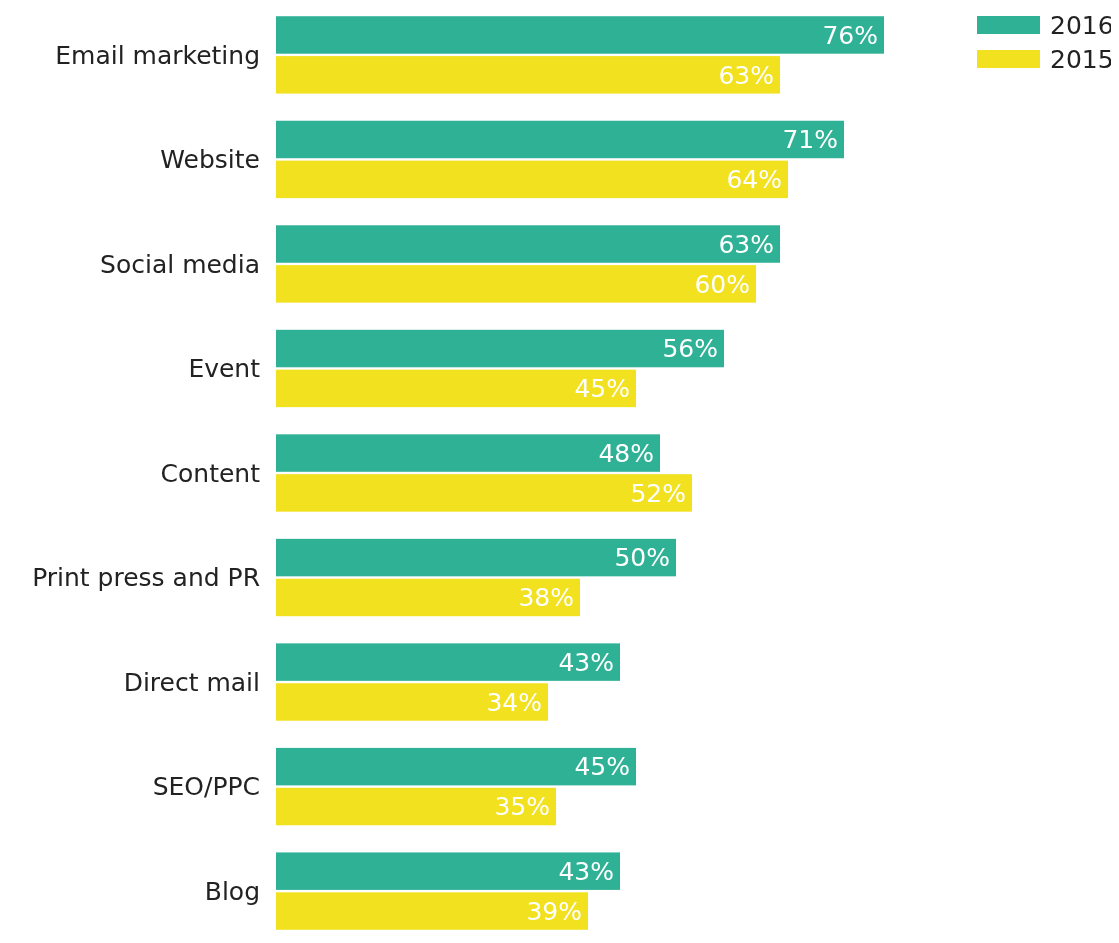  I want to click on data-label: 39%, so click(554, 911).